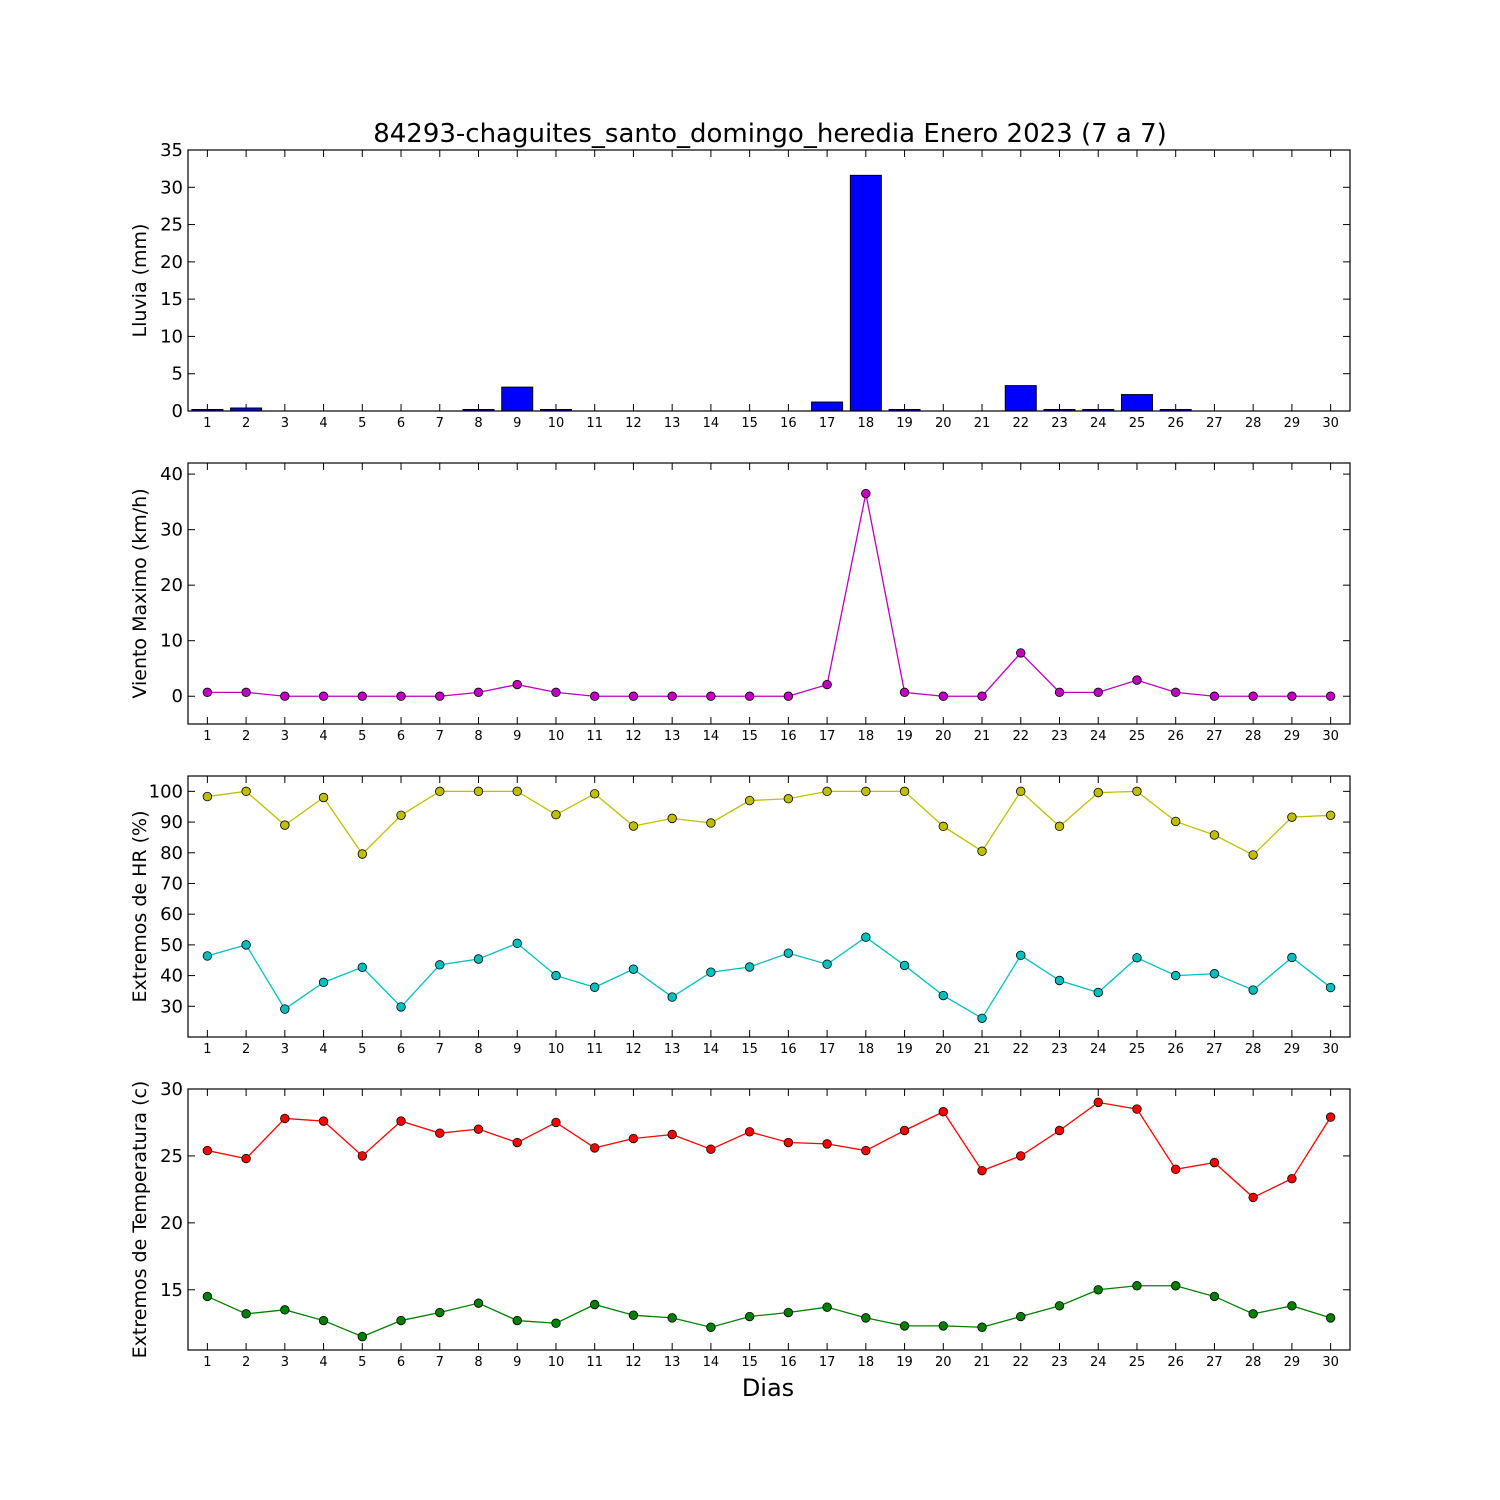 This screenshot has width=1500, height=1500. I want to click on x-tick-label: 29, so click(1292, 423).